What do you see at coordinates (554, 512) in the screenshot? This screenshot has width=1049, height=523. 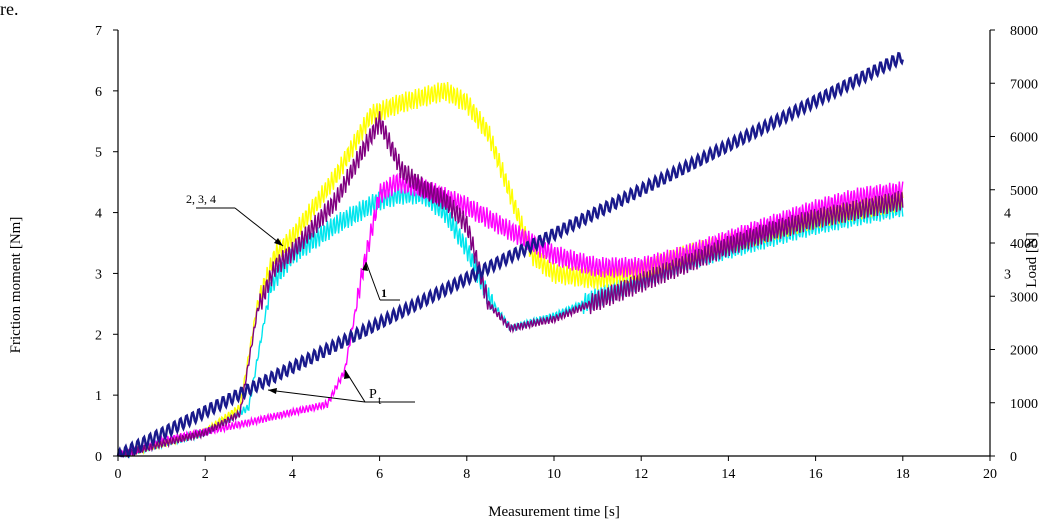 I see `x-axis-title: Measurement time [s]` at bounding box center [554, 512].